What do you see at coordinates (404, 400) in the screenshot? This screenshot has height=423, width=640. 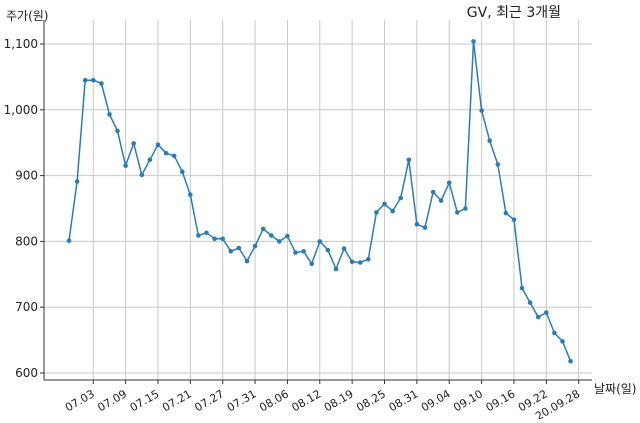 I see `x-tick-label: 08.31` at bounding box center [404, 400].